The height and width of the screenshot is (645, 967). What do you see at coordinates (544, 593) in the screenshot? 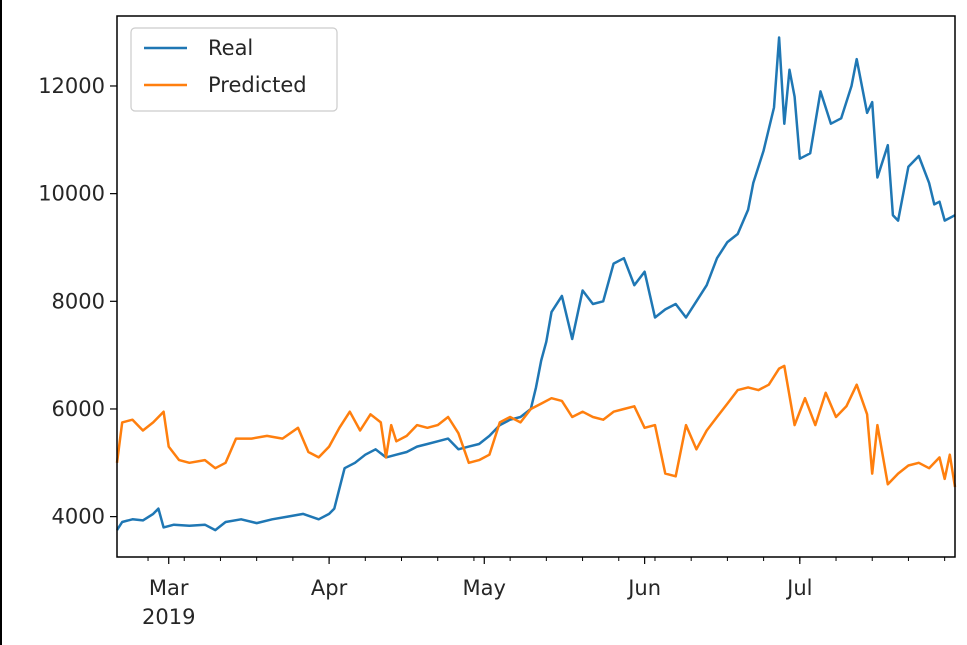
I see `x-axis: Mar 2019 Apr May Jun Jul` at bounding box center [544, 593].